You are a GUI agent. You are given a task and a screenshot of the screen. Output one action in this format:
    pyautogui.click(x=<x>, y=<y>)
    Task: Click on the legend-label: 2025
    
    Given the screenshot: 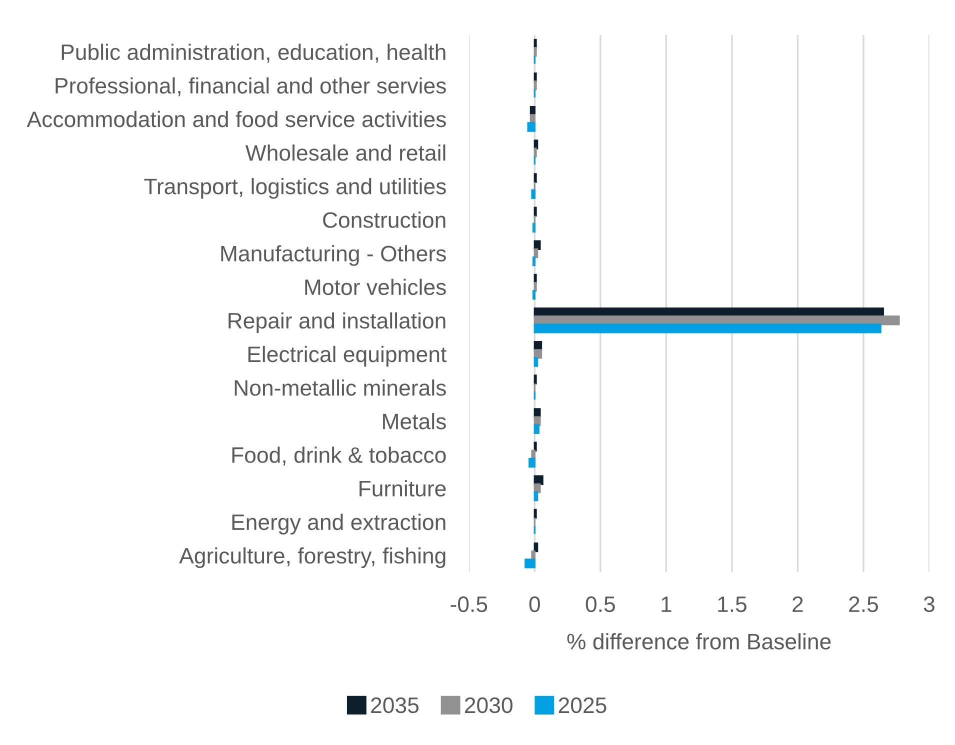 What is the action you would take?
    pyautogui.click(x=582, y=705)
    